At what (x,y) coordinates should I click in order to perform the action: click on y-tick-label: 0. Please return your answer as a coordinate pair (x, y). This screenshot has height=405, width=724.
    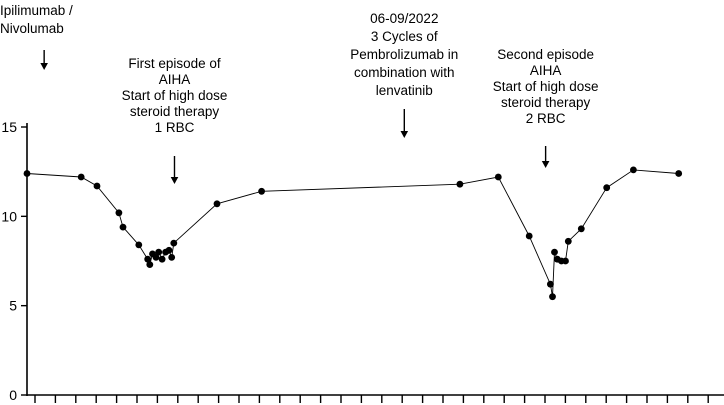
    Looking at the image, I should click on (13, 395).